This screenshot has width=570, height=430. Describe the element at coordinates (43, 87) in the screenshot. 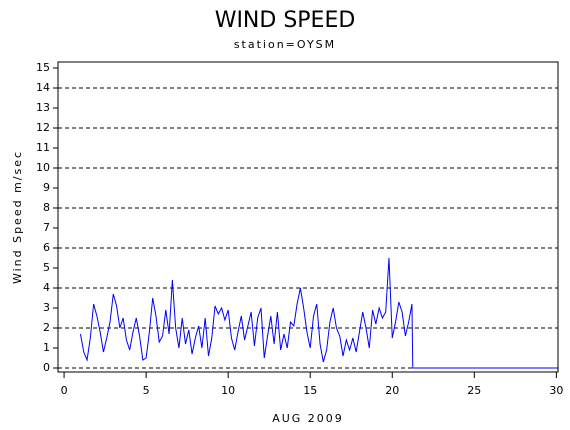

I see `y-tick-label: 14` at that location.